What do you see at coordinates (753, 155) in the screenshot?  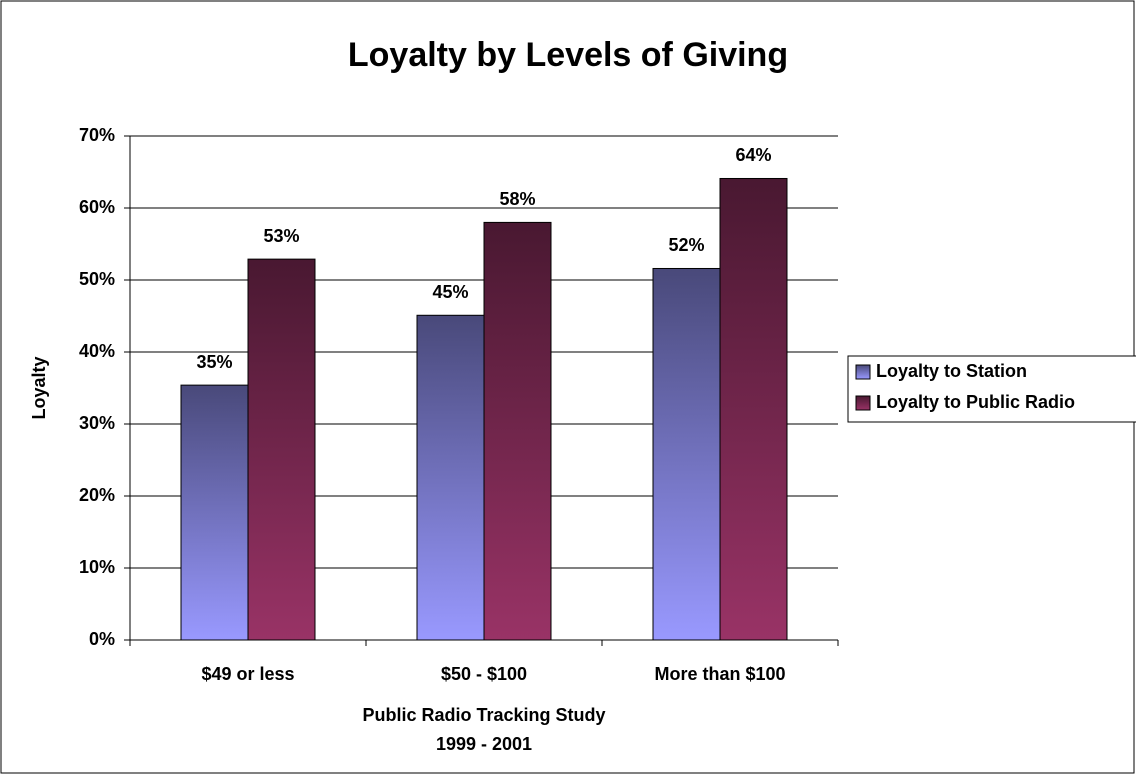 I see `data-label: 64%` at bounding box center [753, 155].